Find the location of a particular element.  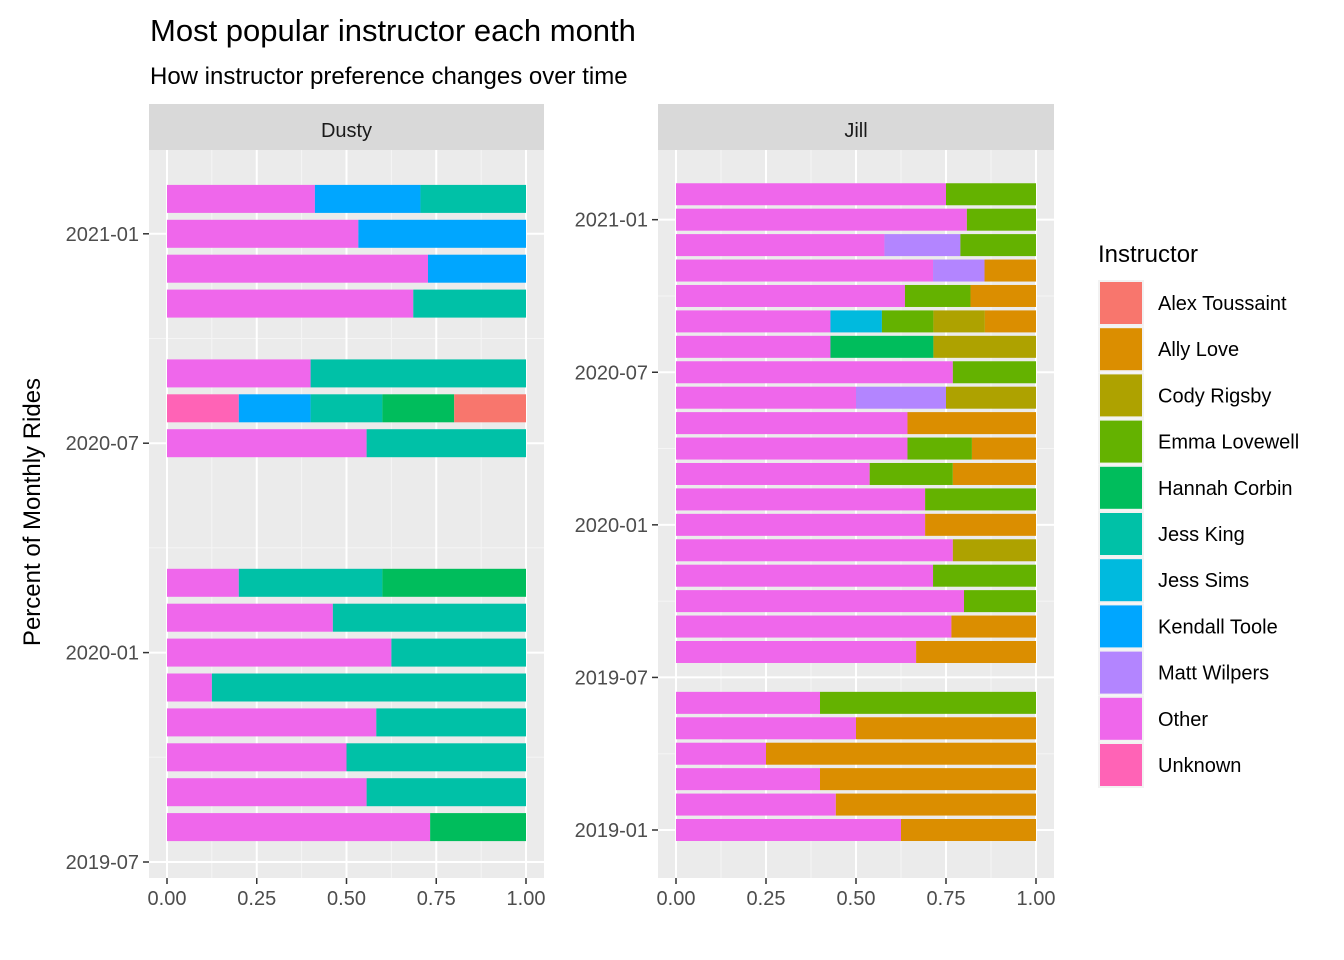

legend-label: Kendall Toole is located at coordinates (1218, 627).